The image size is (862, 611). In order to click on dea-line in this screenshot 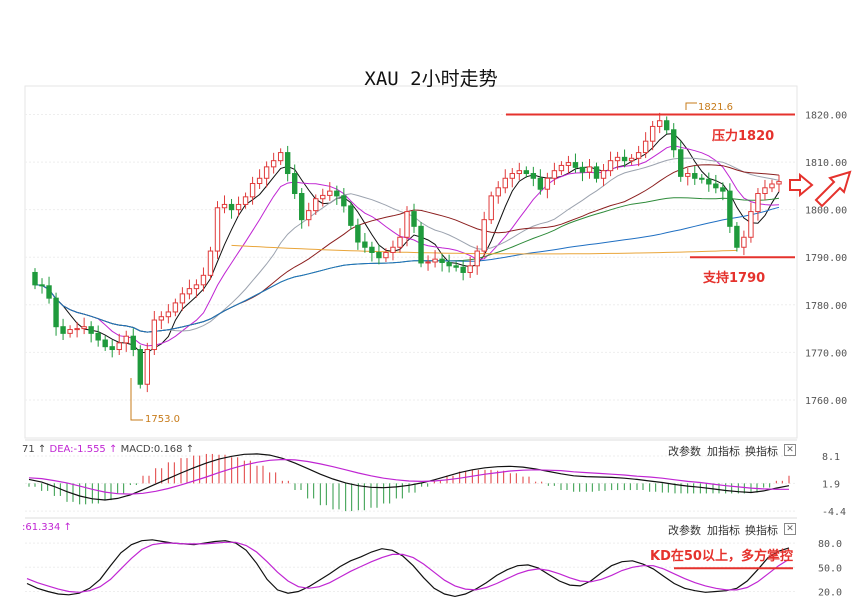, I will do `click(408, 476)`.